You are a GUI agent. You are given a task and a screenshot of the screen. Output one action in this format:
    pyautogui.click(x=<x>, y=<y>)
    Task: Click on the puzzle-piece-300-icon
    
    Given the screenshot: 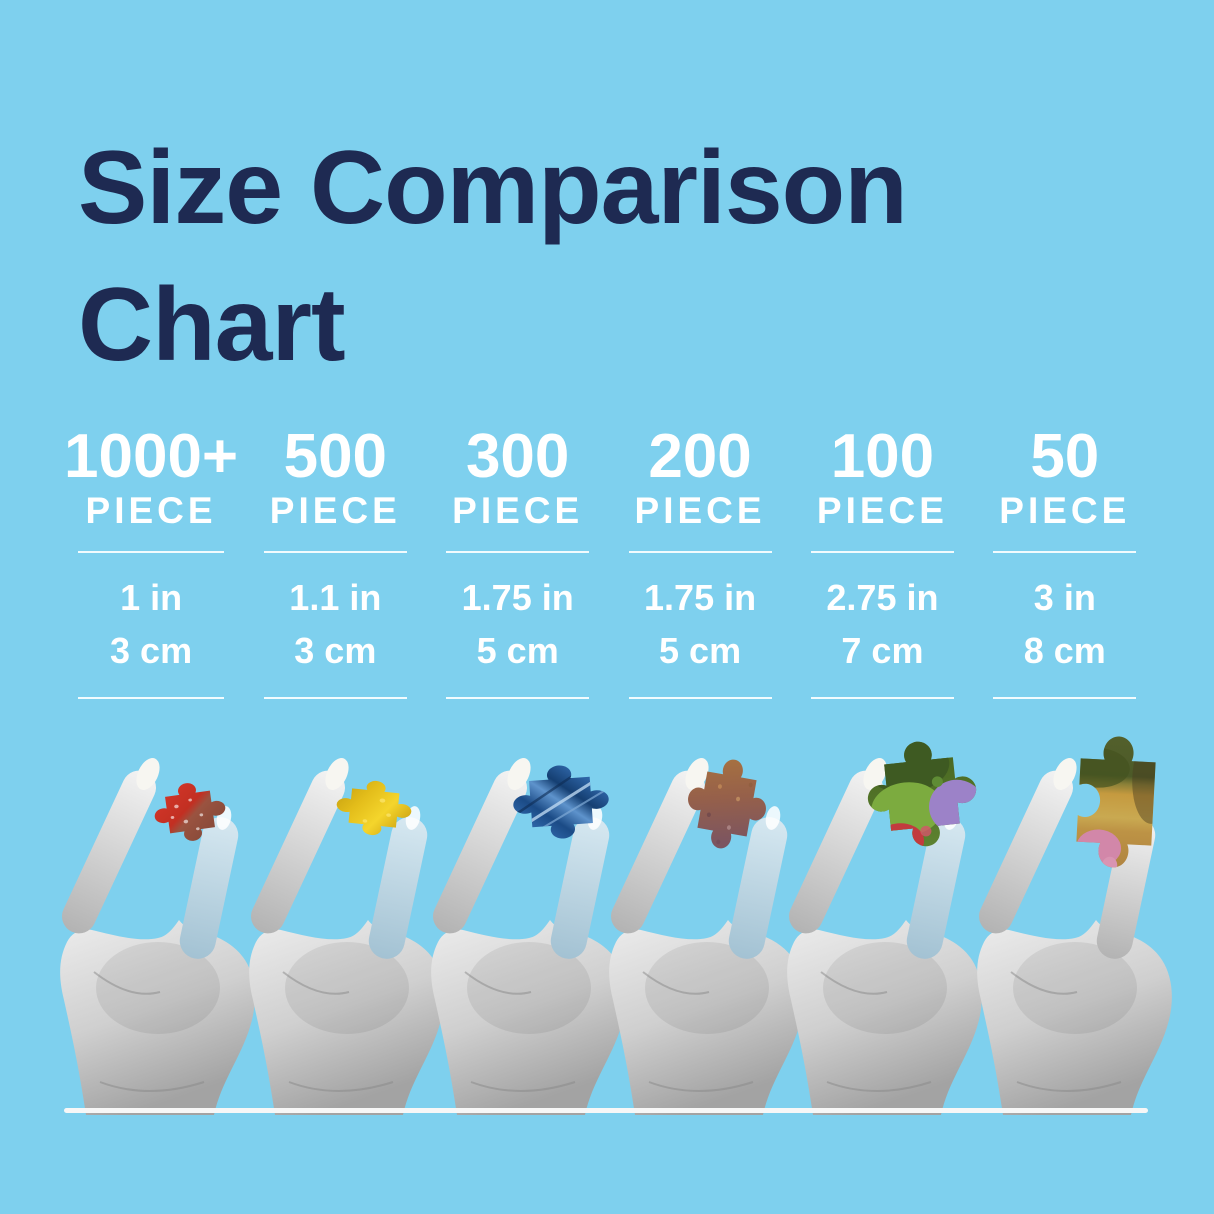 What is the action you would take?
    pyautogui.click(x=561, y=802)
    